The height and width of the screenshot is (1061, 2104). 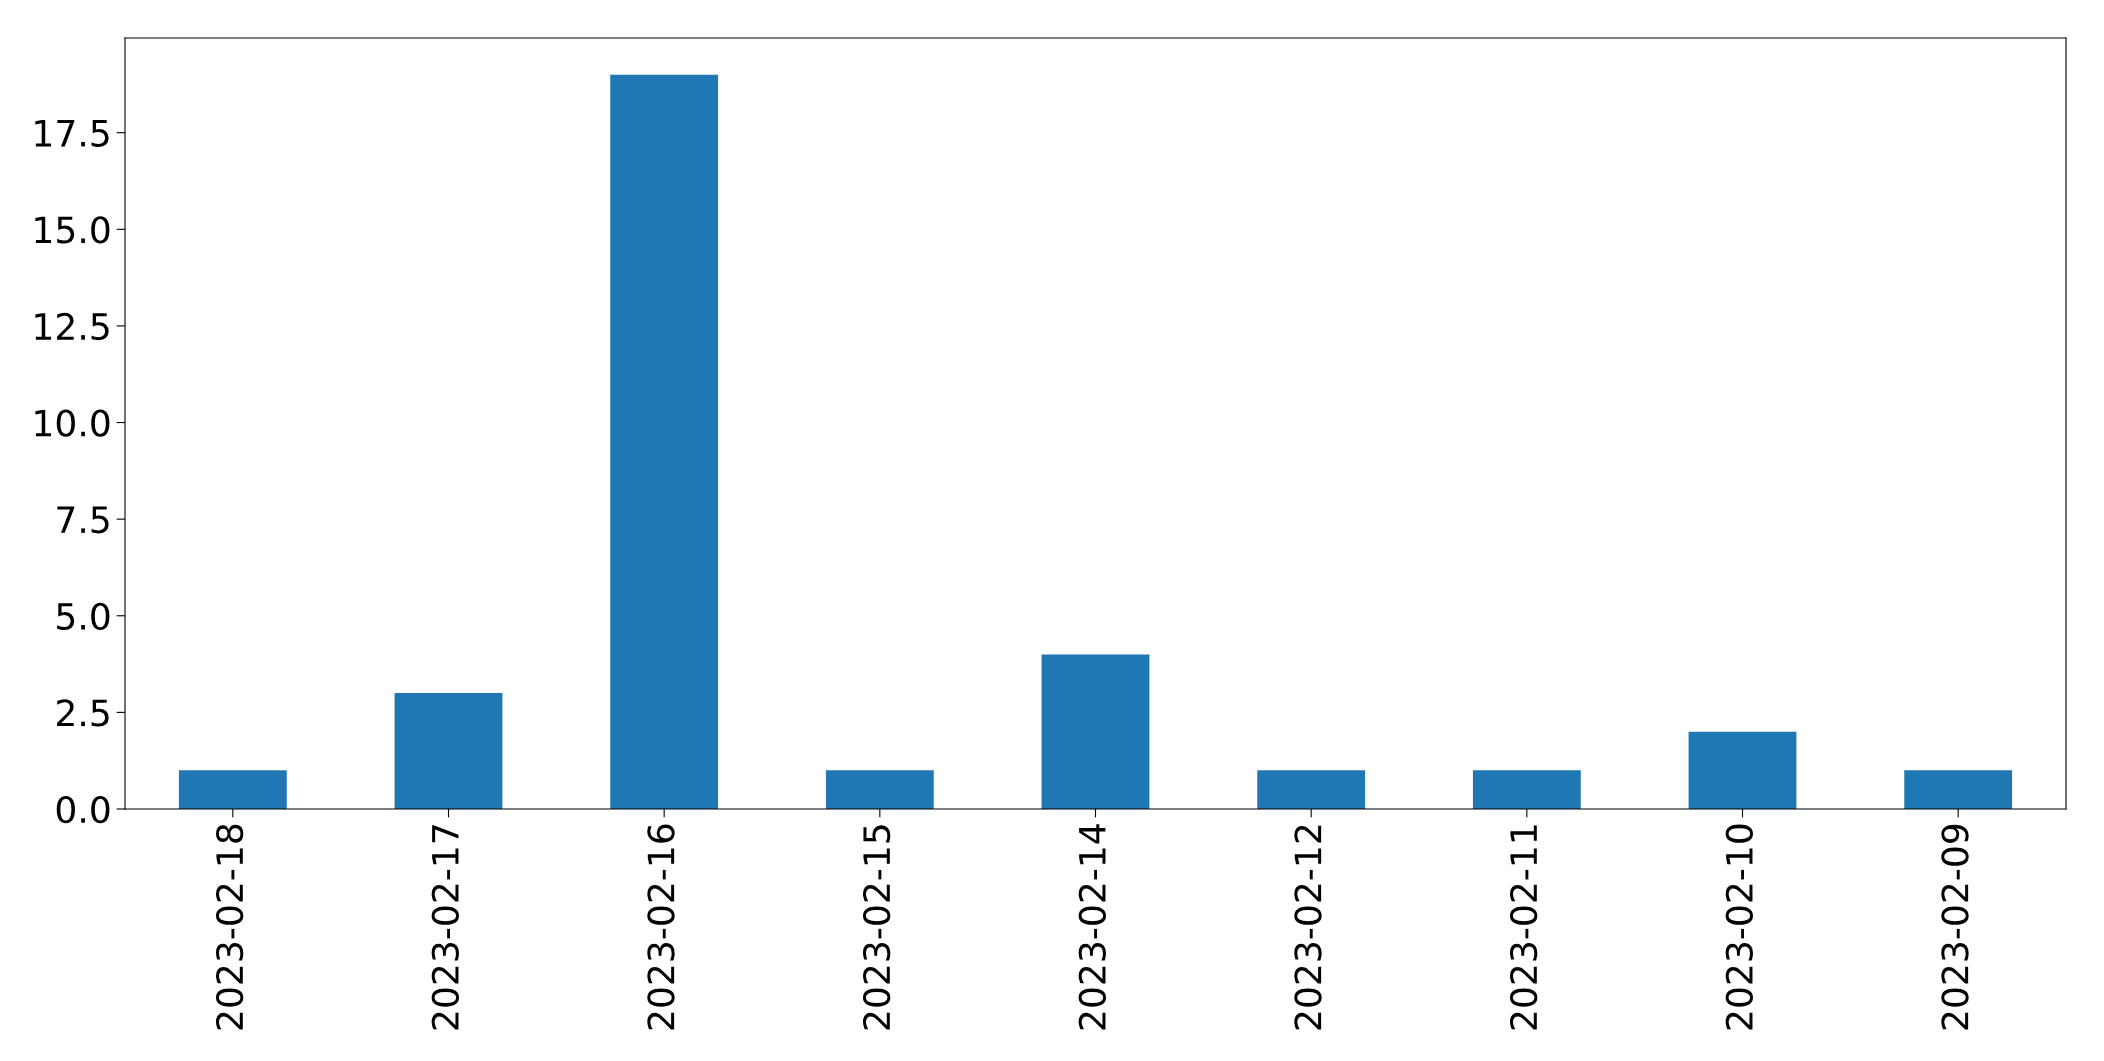 What do you see at coordinates (83, 713) in the screenshot?
I see `y-tick-label: 2.5` at bounding box center [83, 713].